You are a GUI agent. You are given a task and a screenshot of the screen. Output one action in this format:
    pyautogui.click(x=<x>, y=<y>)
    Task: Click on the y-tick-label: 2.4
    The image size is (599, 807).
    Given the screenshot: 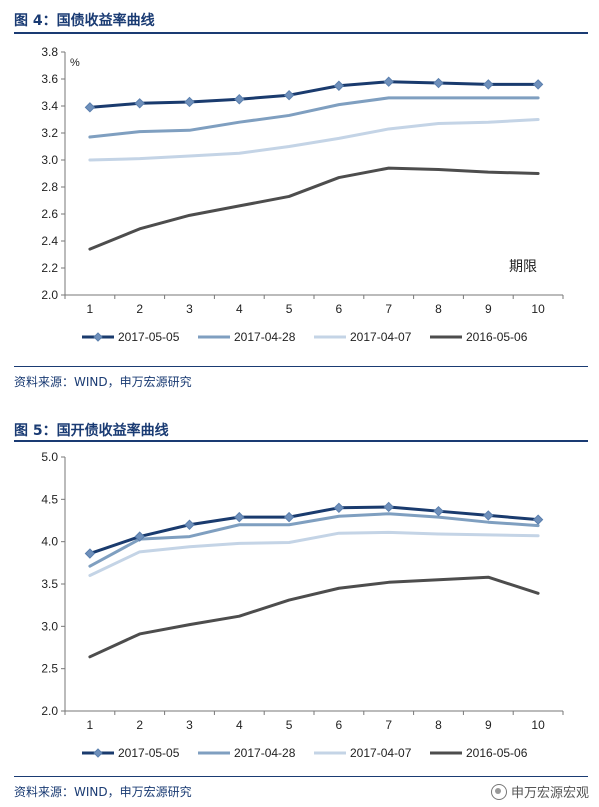 What is the action you would take?
    pyautogui.click(x=49, y=241)
    